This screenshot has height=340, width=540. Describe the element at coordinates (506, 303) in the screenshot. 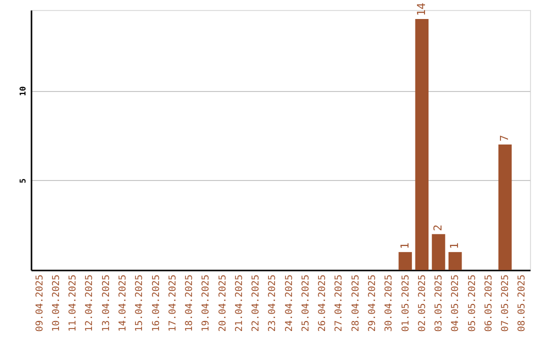

I see `x-tick-label: 07.05.2025` at that location.